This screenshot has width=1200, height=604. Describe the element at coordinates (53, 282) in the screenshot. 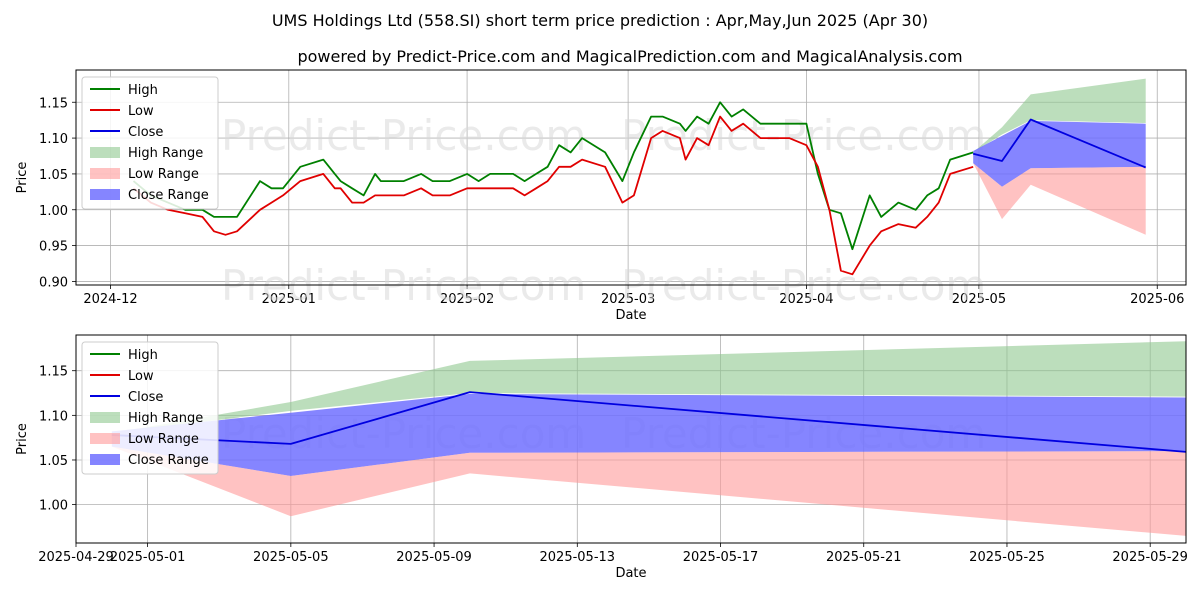

I see `y-tick-label: 0.90` at that location.